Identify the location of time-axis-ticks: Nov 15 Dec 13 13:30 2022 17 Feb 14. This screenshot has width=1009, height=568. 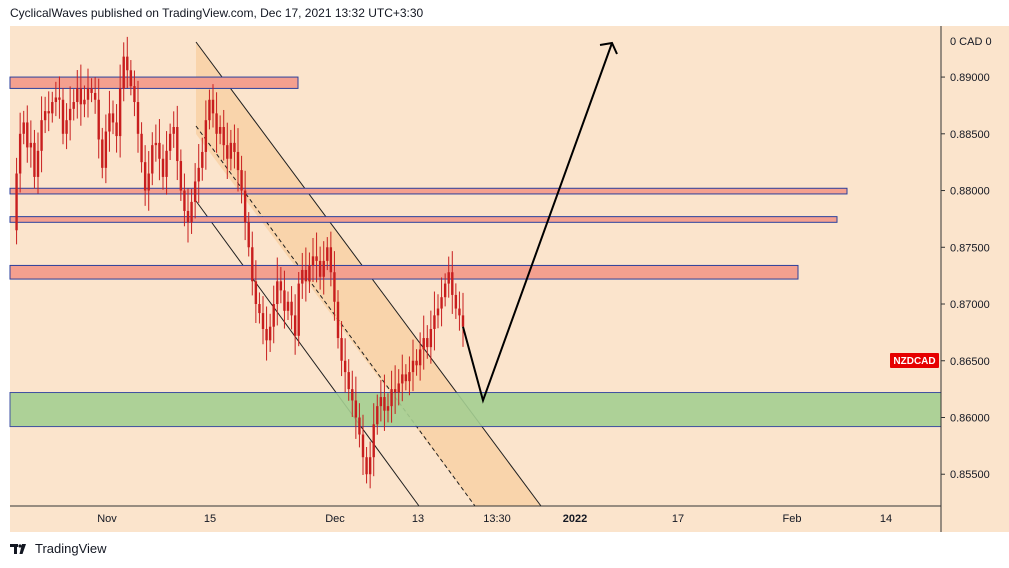
(494, 519).